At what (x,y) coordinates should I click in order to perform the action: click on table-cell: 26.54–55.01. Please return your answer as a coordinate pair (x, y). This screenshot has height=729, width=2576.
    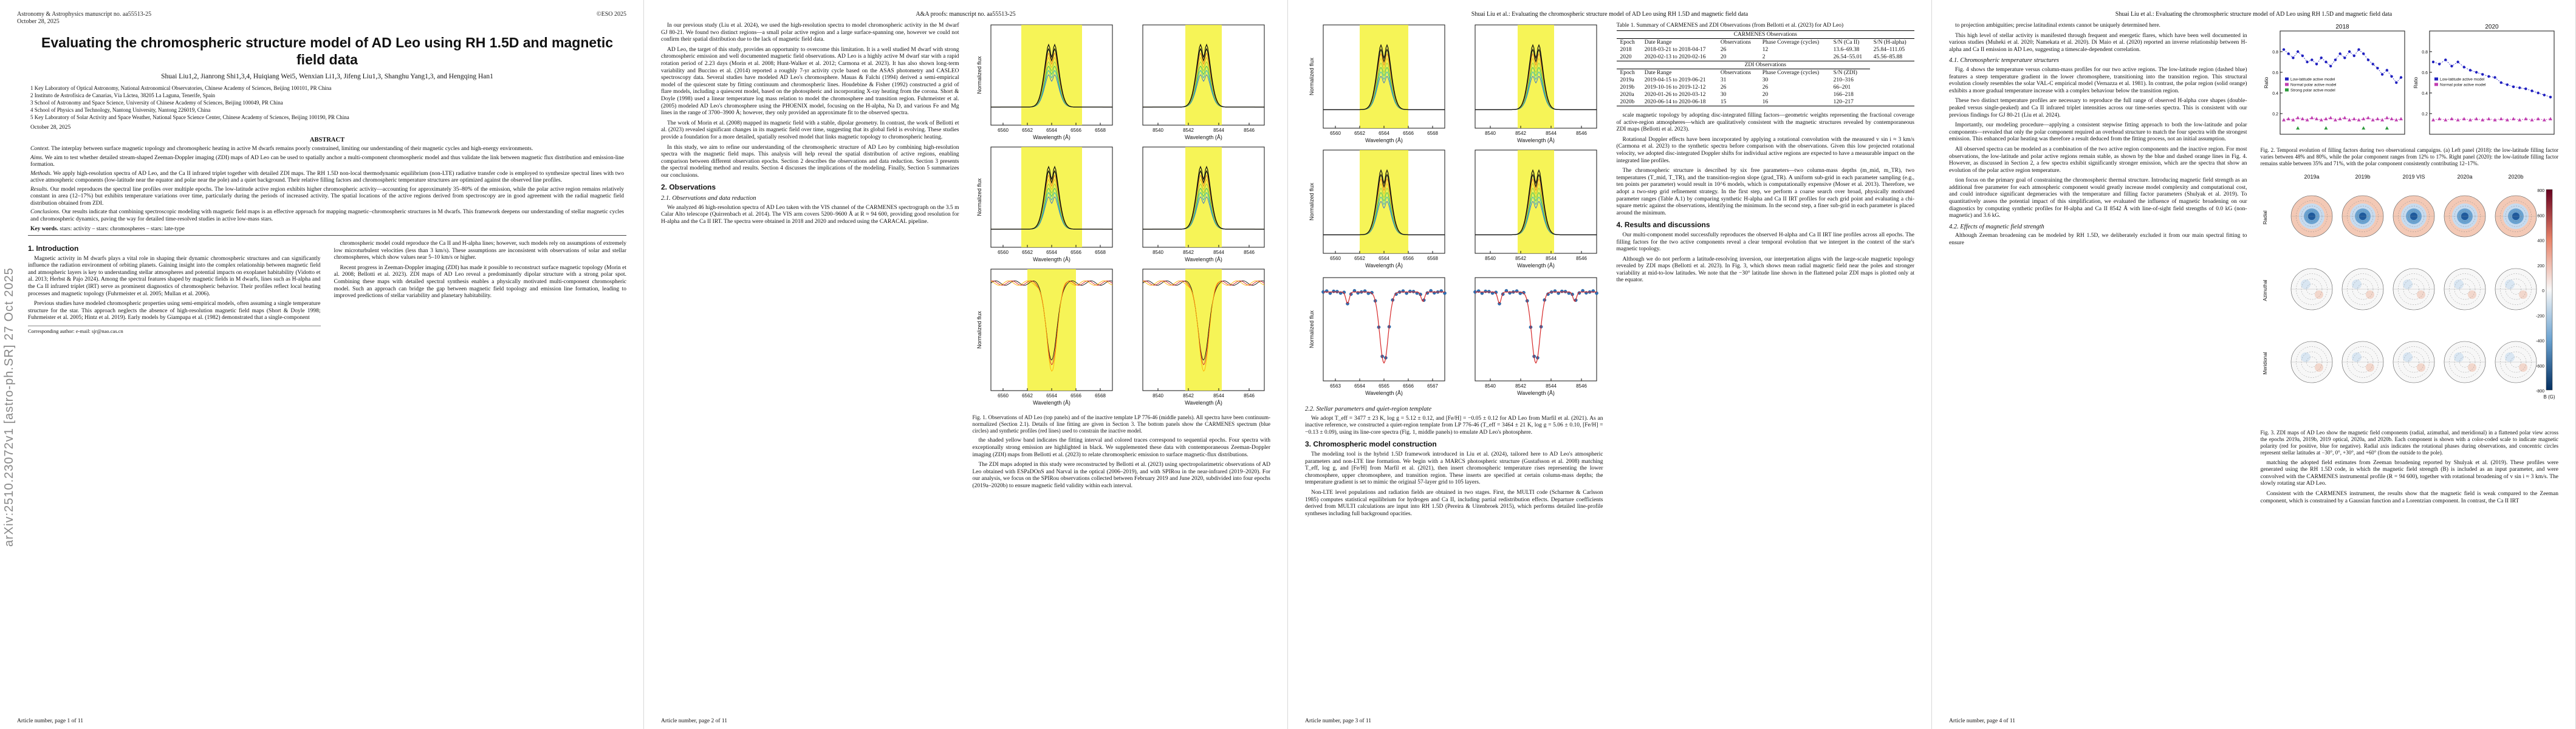
    Looking at the image, I should click on (1848, 57).